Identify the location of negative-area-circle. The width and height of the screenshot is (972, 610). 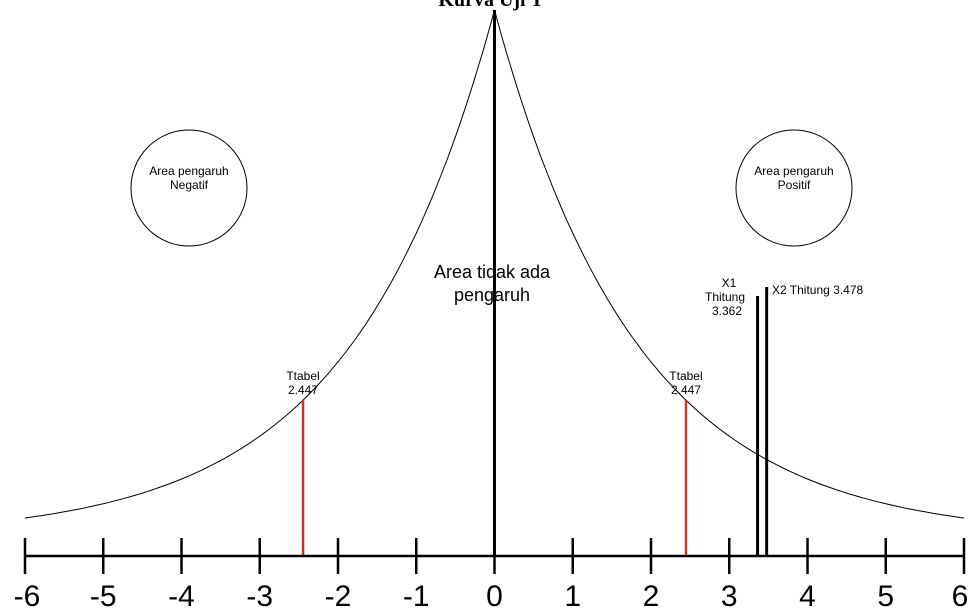
(189, 188).